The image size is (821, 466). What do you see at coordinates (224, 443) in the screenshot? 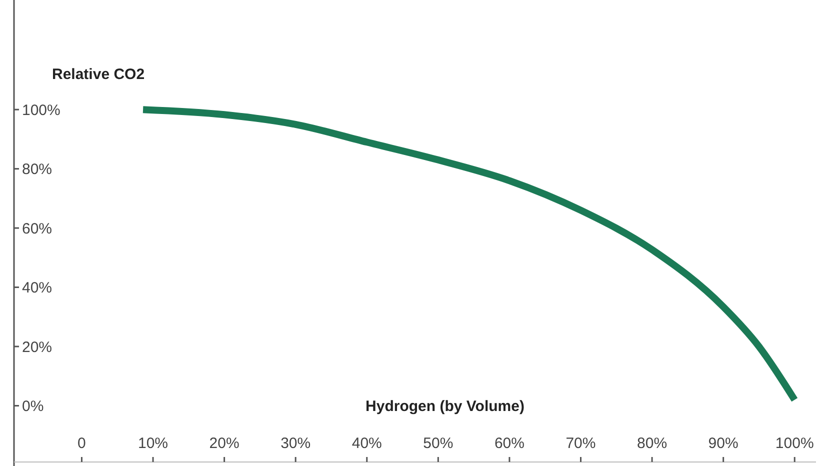
I see `x-tick-label: 20%` at bounding box center [224, 443].